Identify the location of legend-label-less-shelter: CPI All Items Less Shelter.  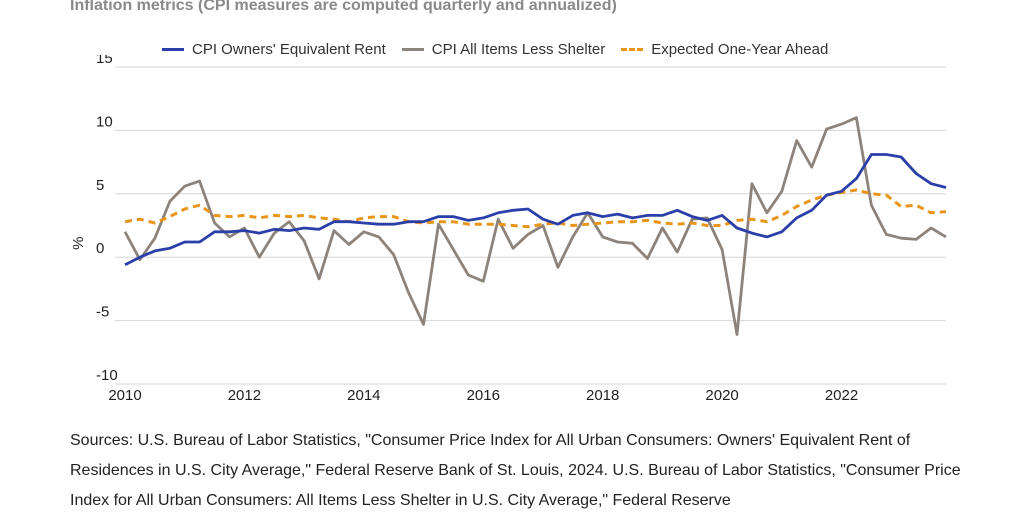
(518, 49).